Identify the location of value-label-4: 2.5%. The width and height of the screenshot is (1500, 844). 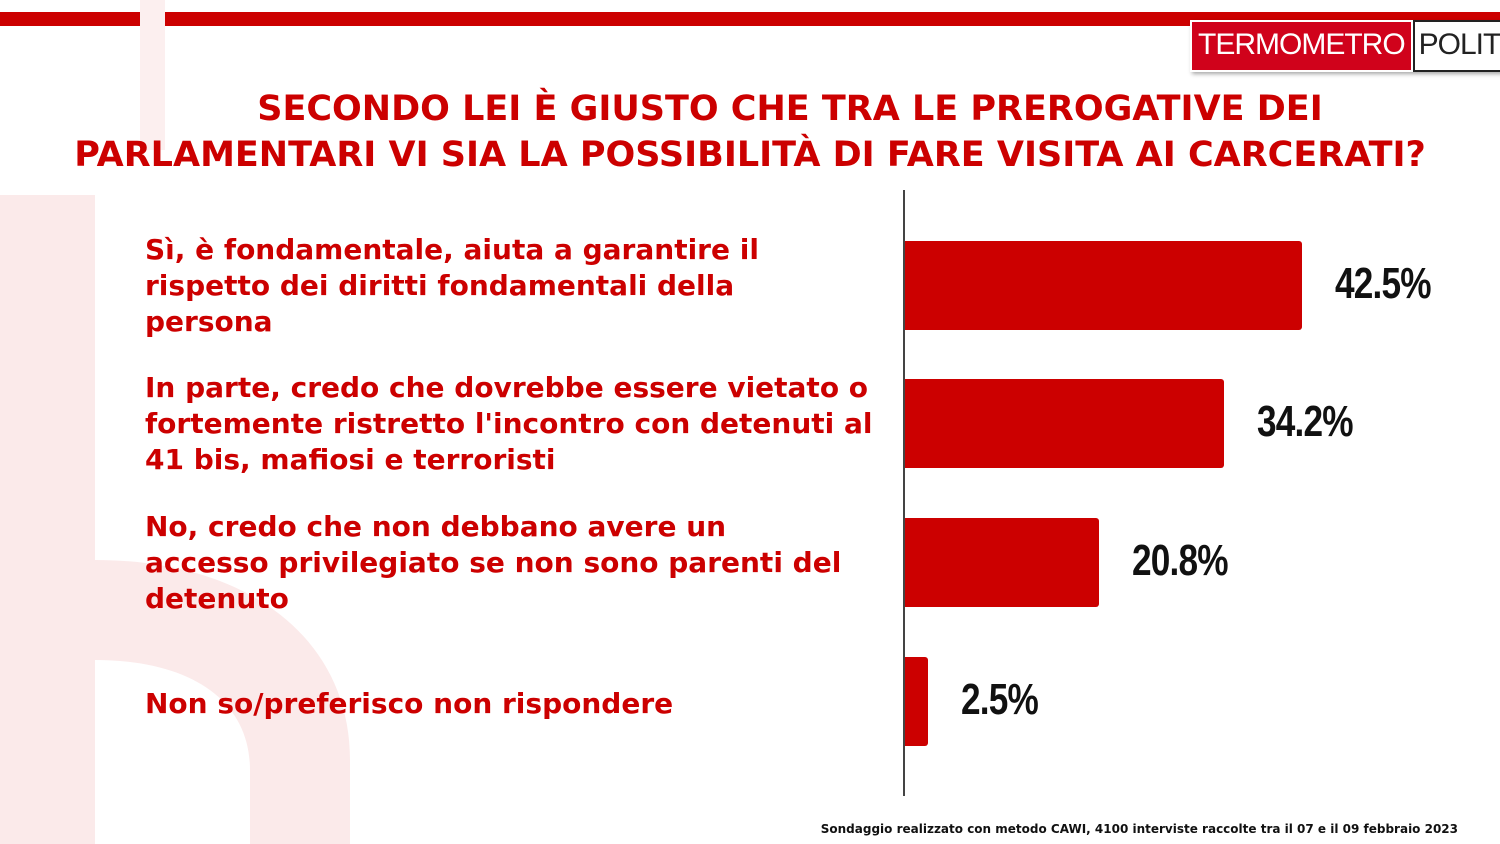
(1000, 699).